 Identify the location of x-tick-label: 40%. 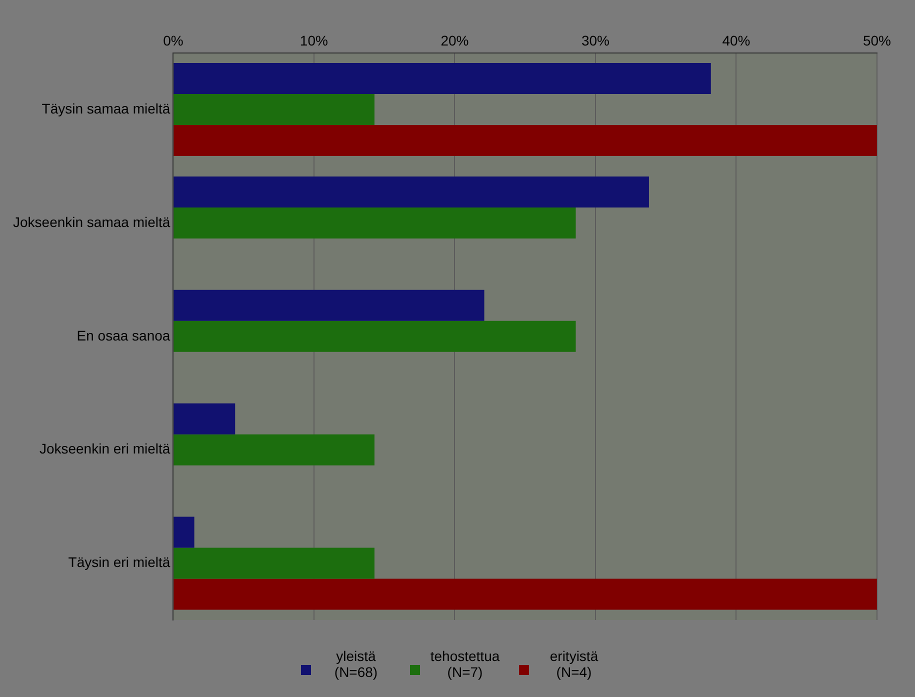
(736, 40).